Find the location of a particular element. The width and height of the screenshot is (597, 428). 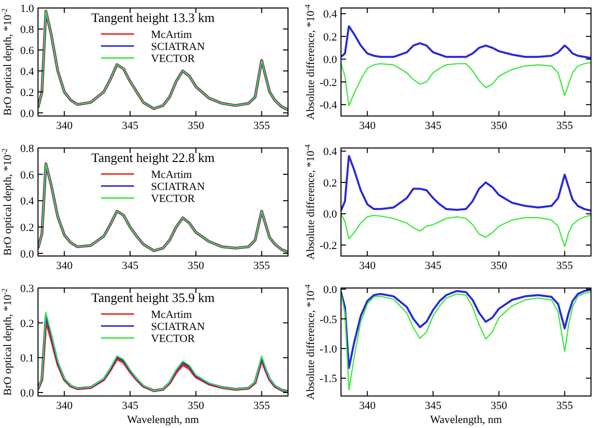

chart-title: Tangent height 22.8 km is located at coordinates (153, 157).